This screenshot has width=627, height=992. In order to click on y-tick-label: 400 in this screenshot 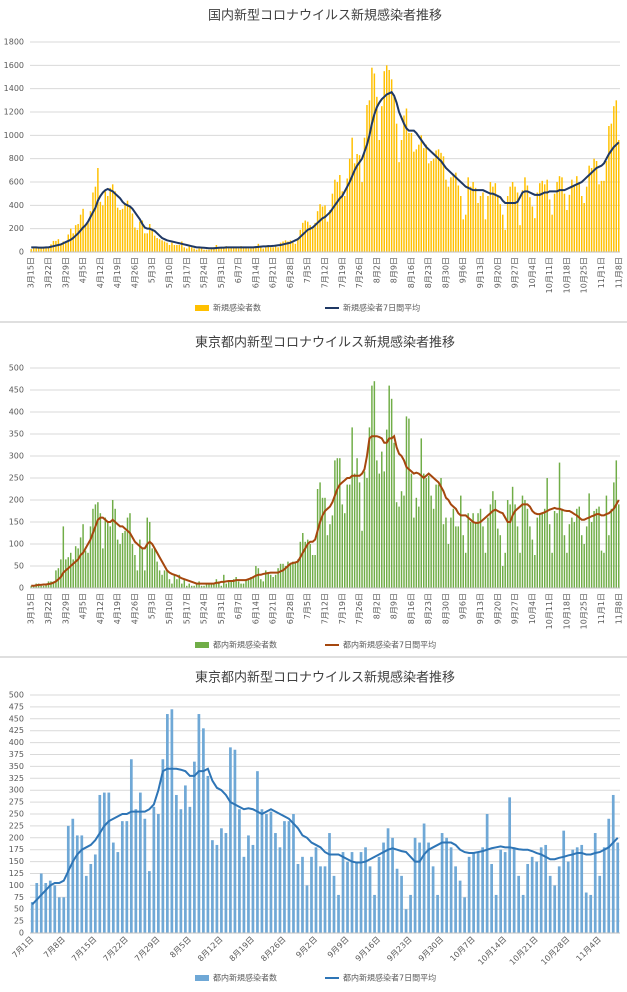, I will do `click(16, 205)`.